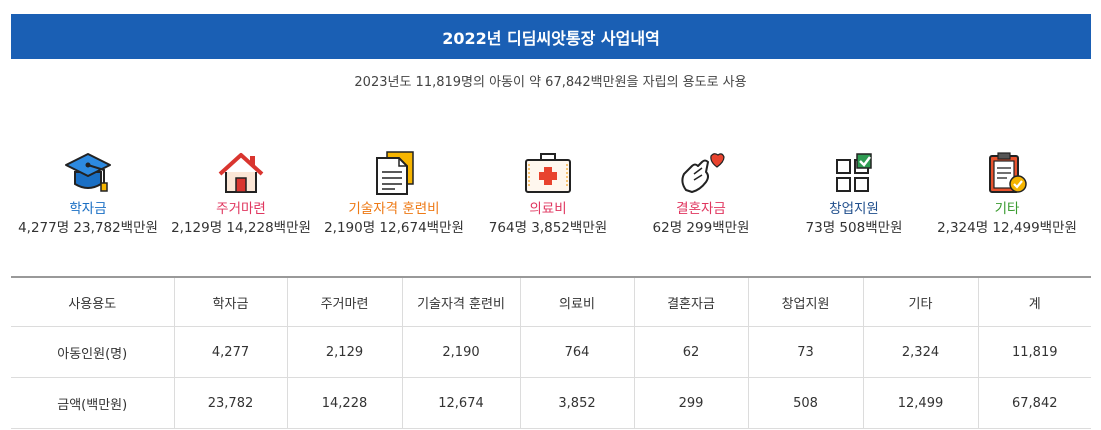  Describe the element at coordinates (241, 228) in the screenshot. I see `usage-stat: 2,129명 14,228백만원` at that location.